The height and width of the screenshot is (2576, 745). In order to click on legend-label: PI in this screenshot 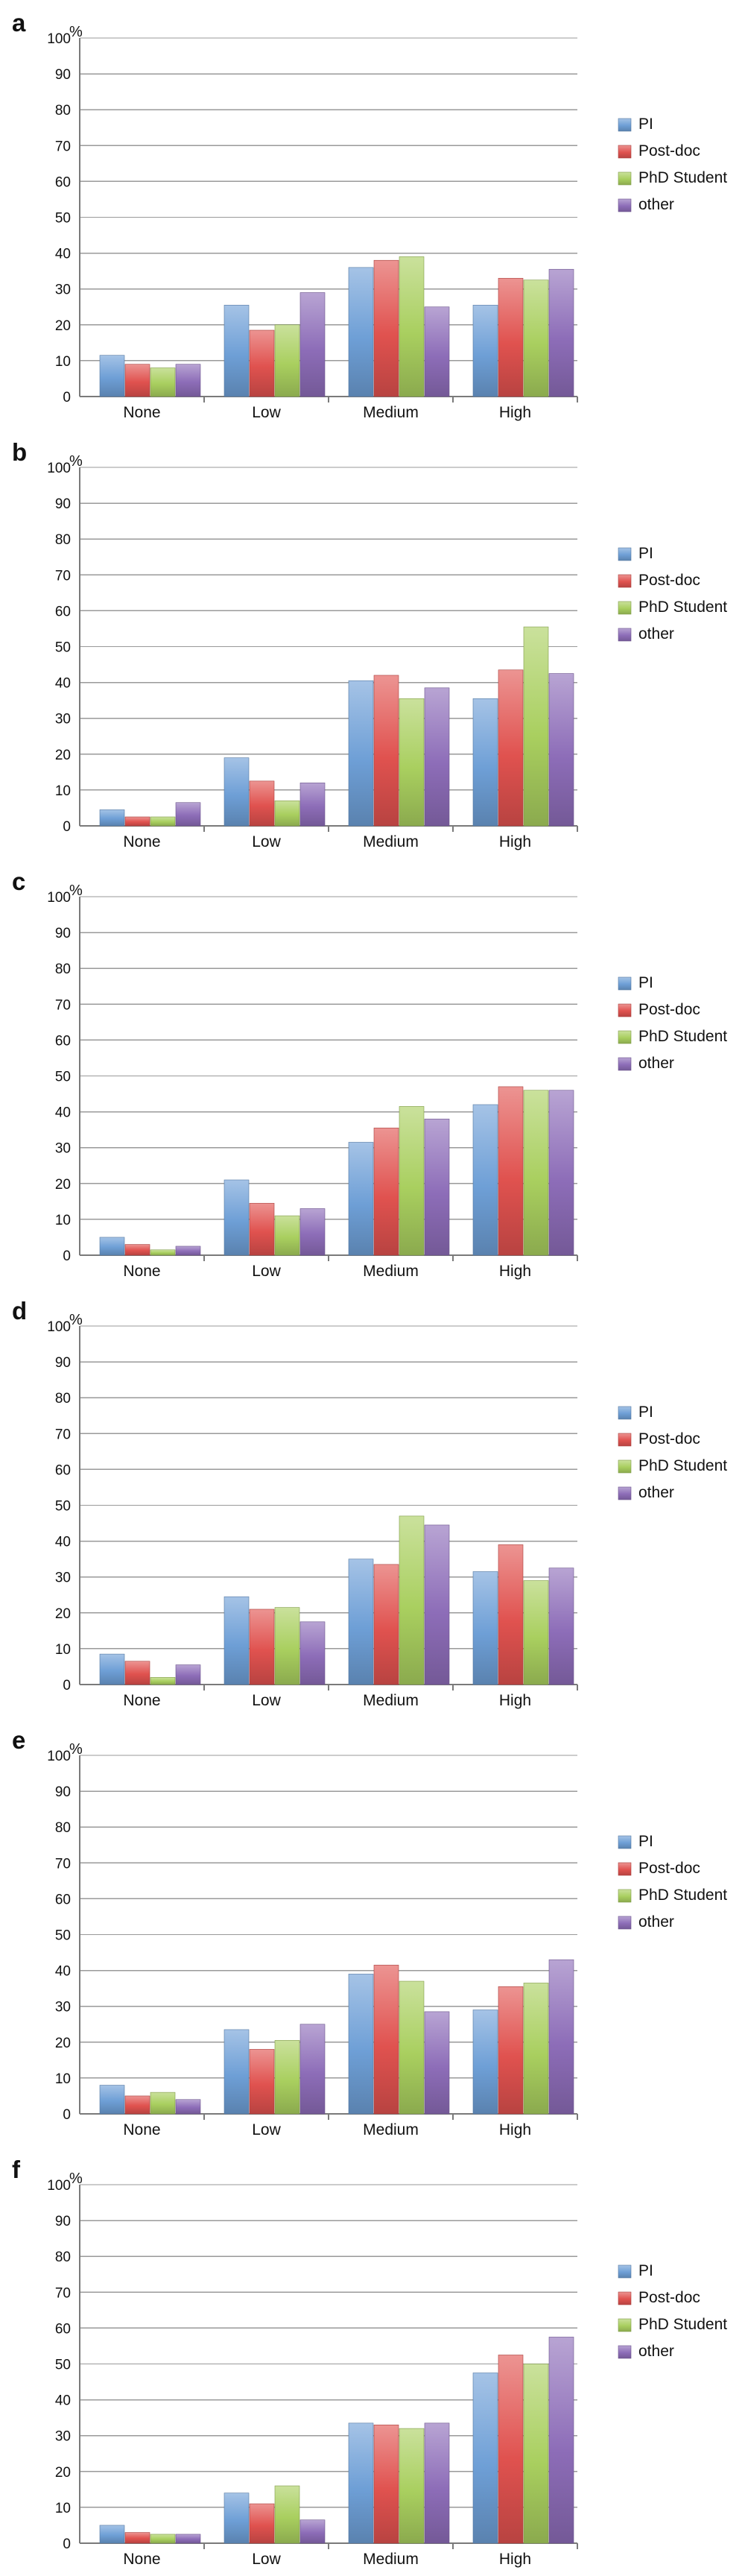, I will do `click(645, 2270)`.